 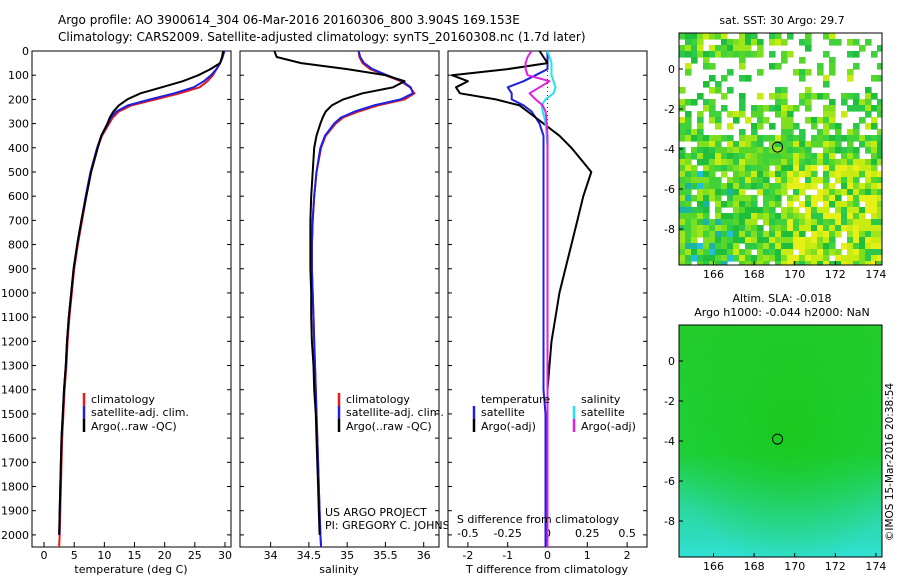 What do you see at coordinates (781, 298) in the screenshot?
I see `sla-map-title: Altim. SLA: -0.018` at bounding box center [781, 298].